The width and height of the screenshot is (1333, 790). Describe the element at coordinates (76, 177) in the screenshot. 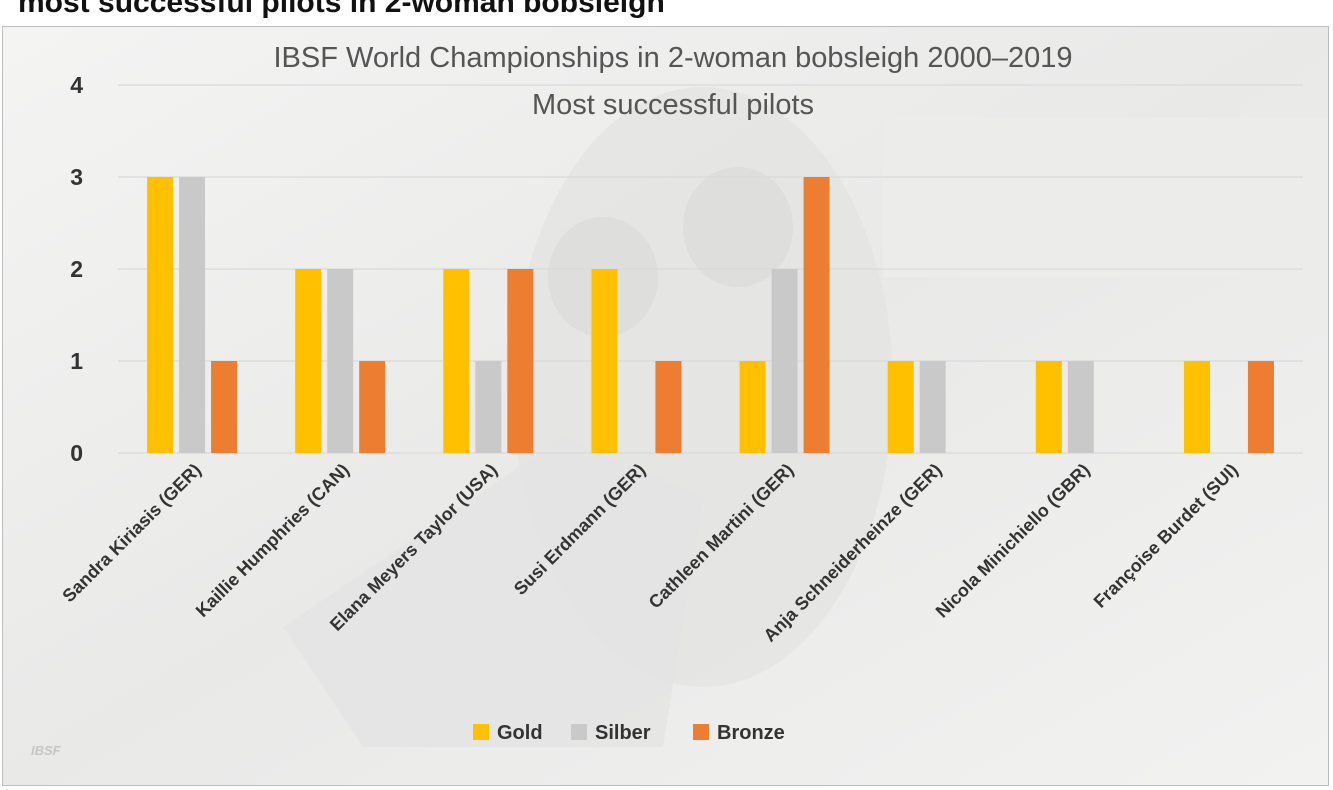

I see `y-tick-label: 3` at that location.